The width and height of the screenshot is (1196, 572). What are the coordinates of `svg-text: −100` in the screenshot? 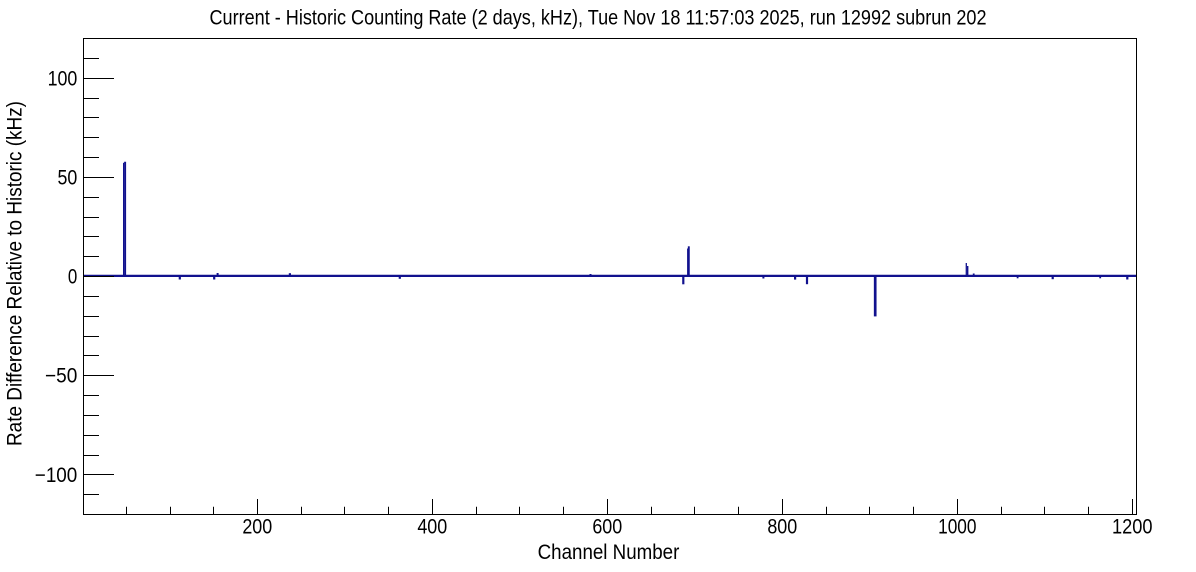 It's located at (56, 475).